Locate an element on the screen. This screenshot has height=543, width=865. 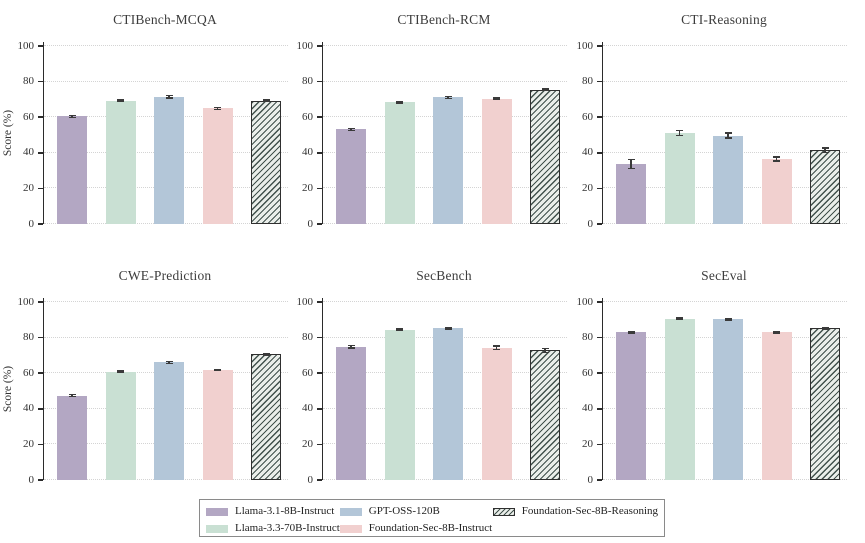
legend-column: Foundation-Sec-8B-Reasoning is located at coordinates (575, 511).